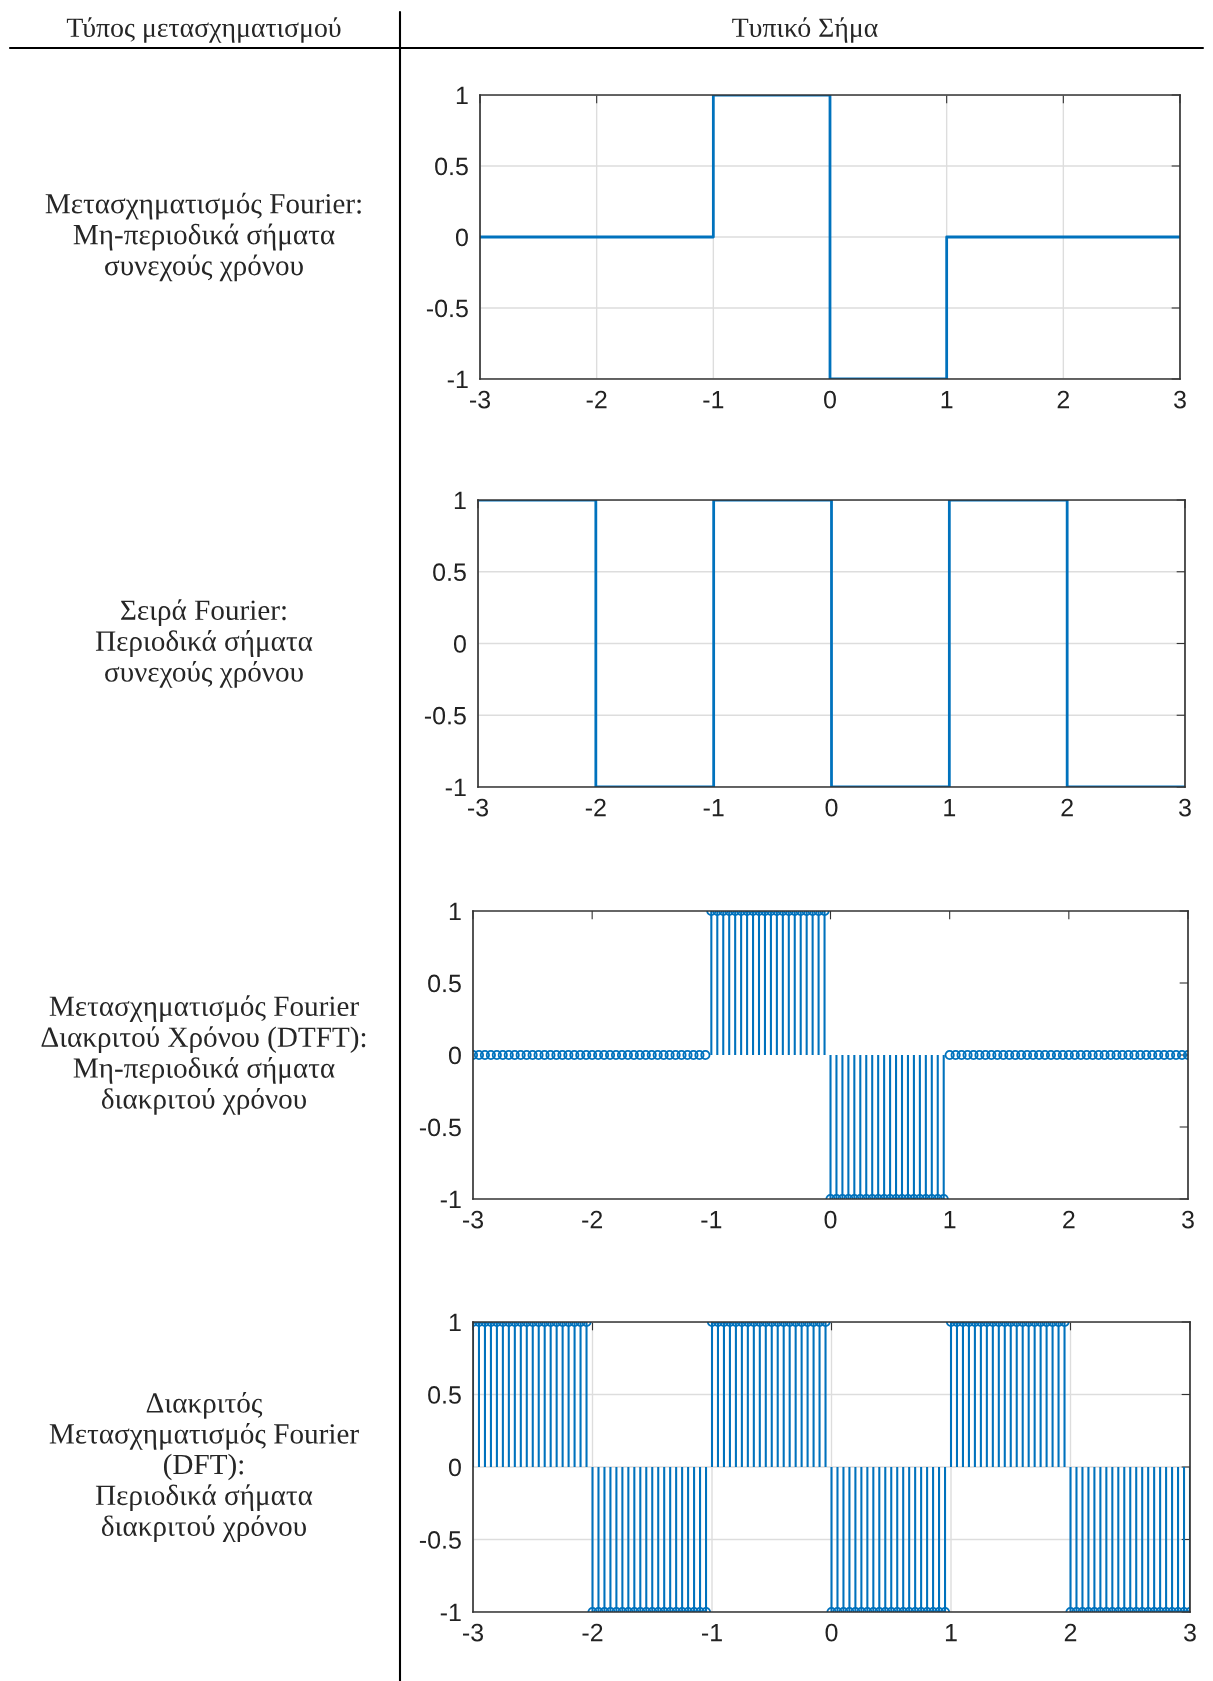  What do you see at coordinates (203, 237) in the screenshot?
I see `text: Μετασχηματισμός Fourier: Μη-περιοδικά σήματα συνεχούς χρόνου` at bounding box center [203, 237].